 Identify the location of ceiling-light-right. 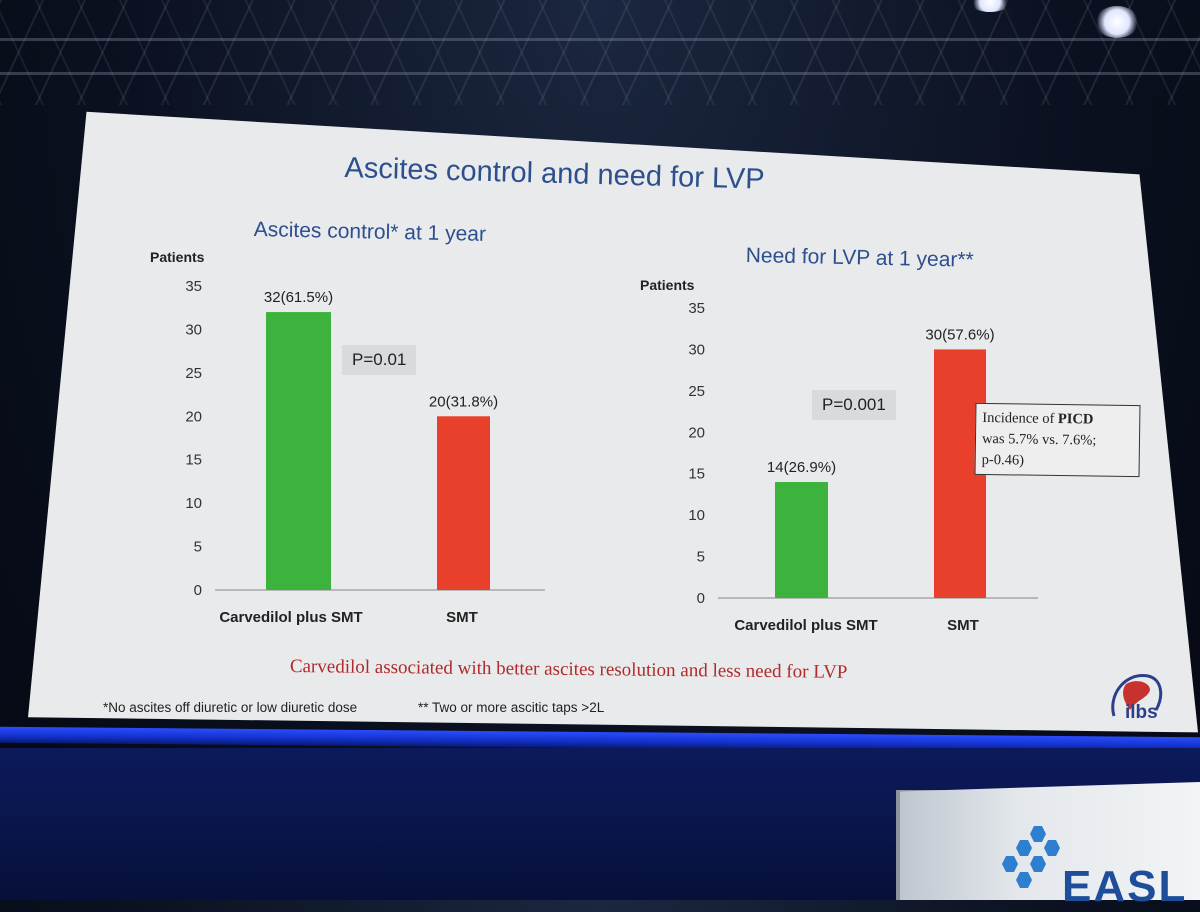
(1117, 22).